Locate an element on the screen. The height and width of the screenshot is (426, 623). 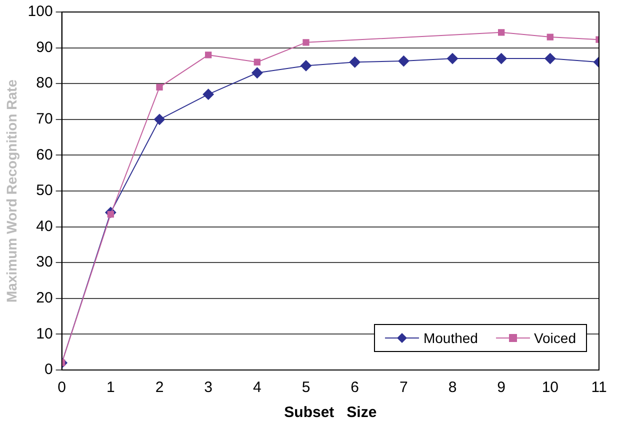
y-tick-label: 70 is located at coordinates (44, 119).